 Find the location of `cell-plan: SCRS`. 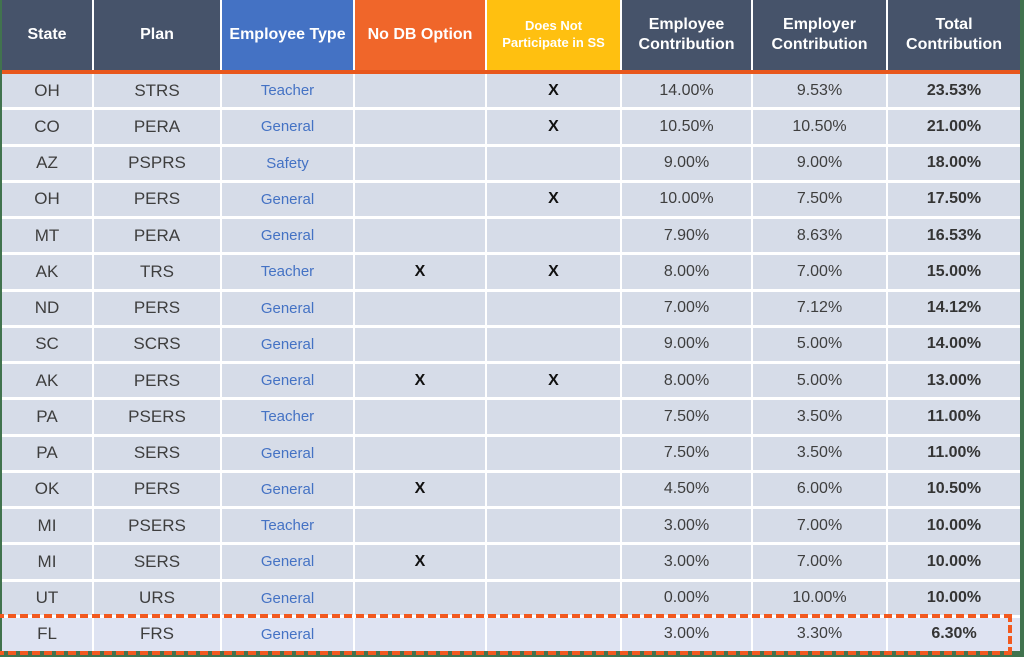

cell-plan: SCRS is located at coordinates (157, 344).